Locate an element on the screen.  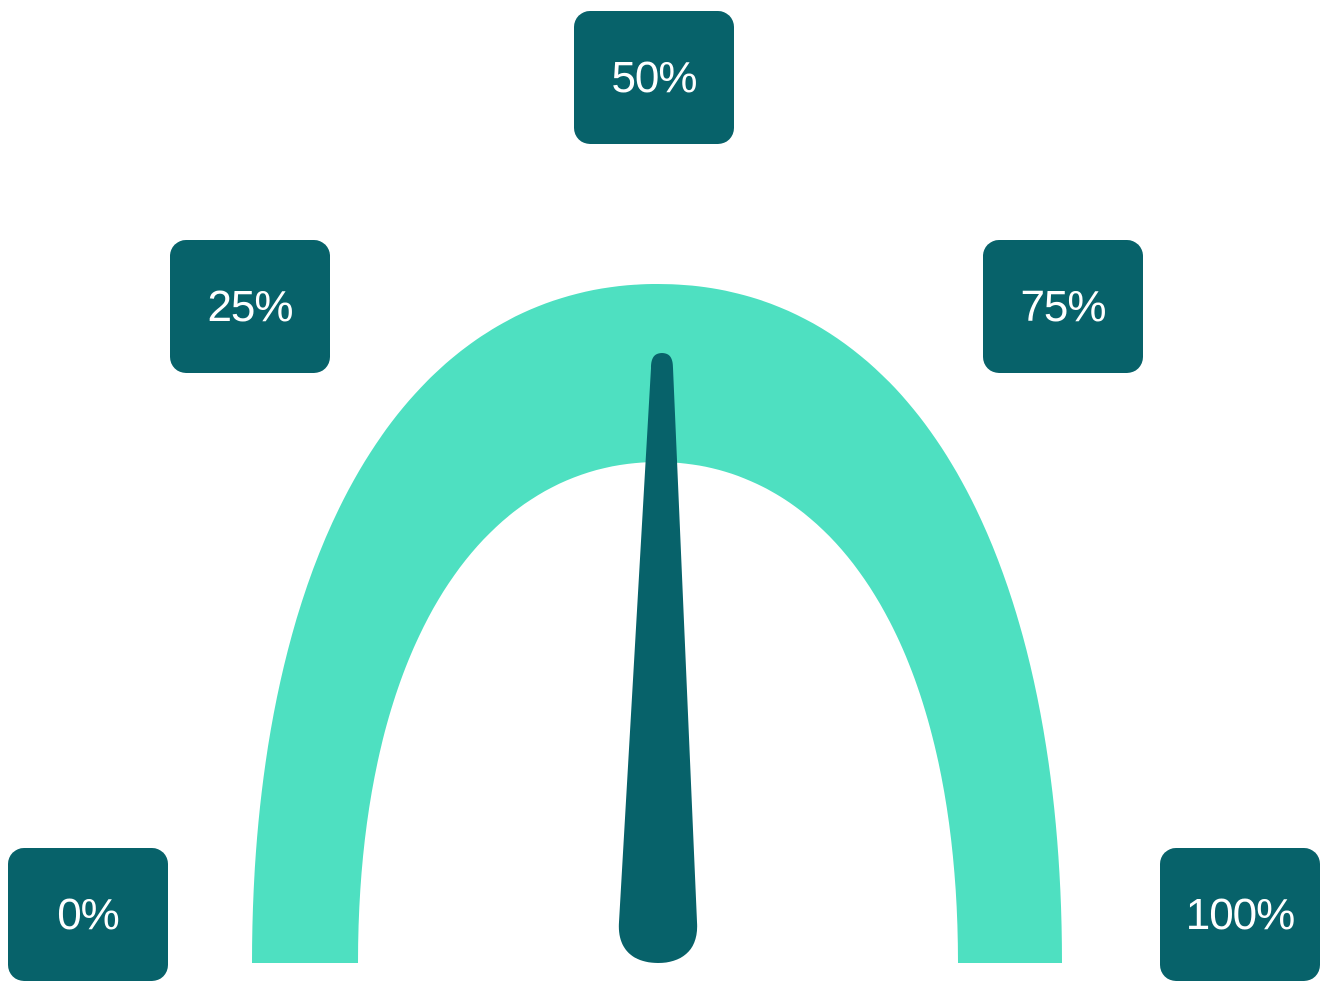
gauge-needle is located at coordinates (658, 658).